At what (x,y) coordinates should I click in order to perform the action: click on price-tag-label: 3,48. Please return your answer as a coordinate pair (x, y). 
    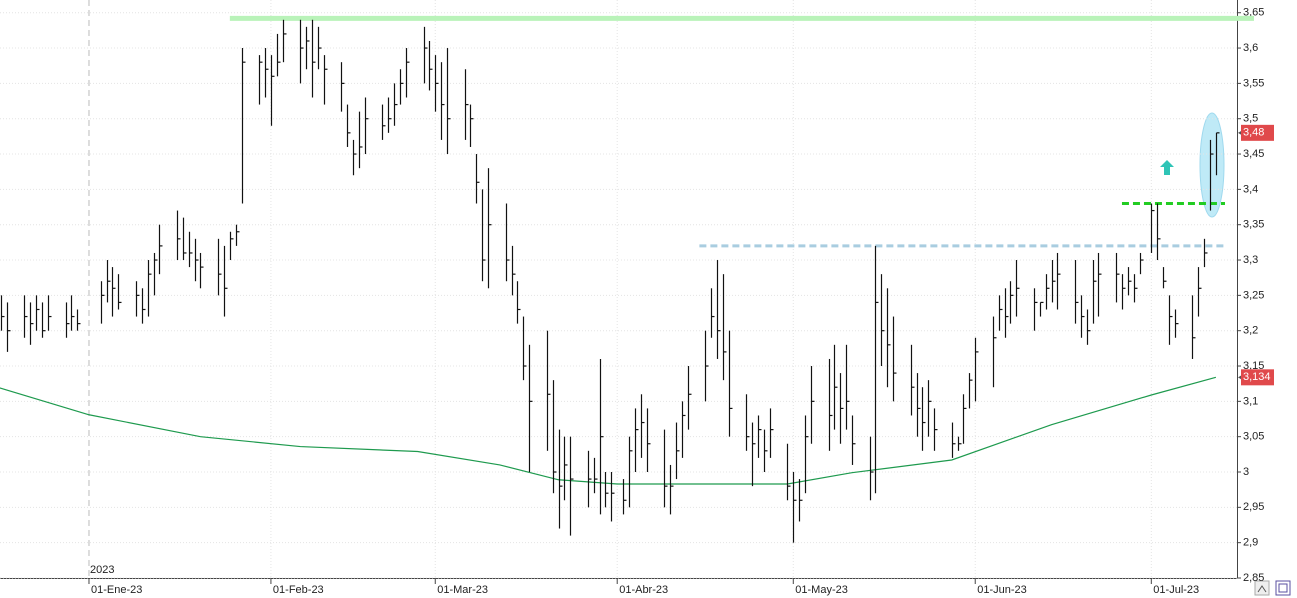
    Looking at the image, I should click on (1253, 133).